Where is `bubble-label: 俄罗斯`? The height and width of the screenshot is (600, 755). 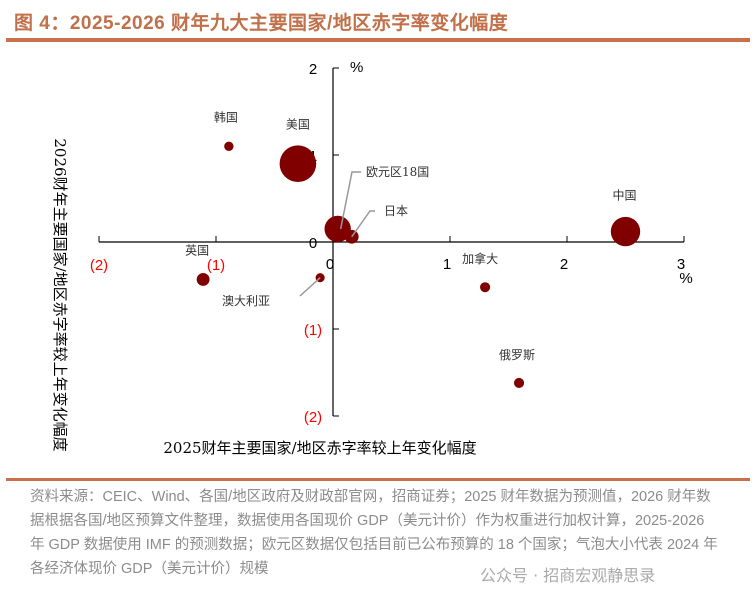 bubble-label: 俄罗斯 is located at coordinates (517, 355).